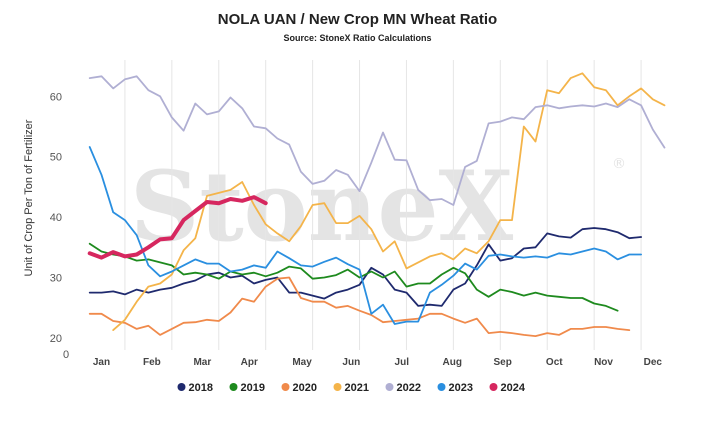  Describe the element at coordinates (619, 164) in the screenshot. I see `watermark-registered-mark: ®` at that location.